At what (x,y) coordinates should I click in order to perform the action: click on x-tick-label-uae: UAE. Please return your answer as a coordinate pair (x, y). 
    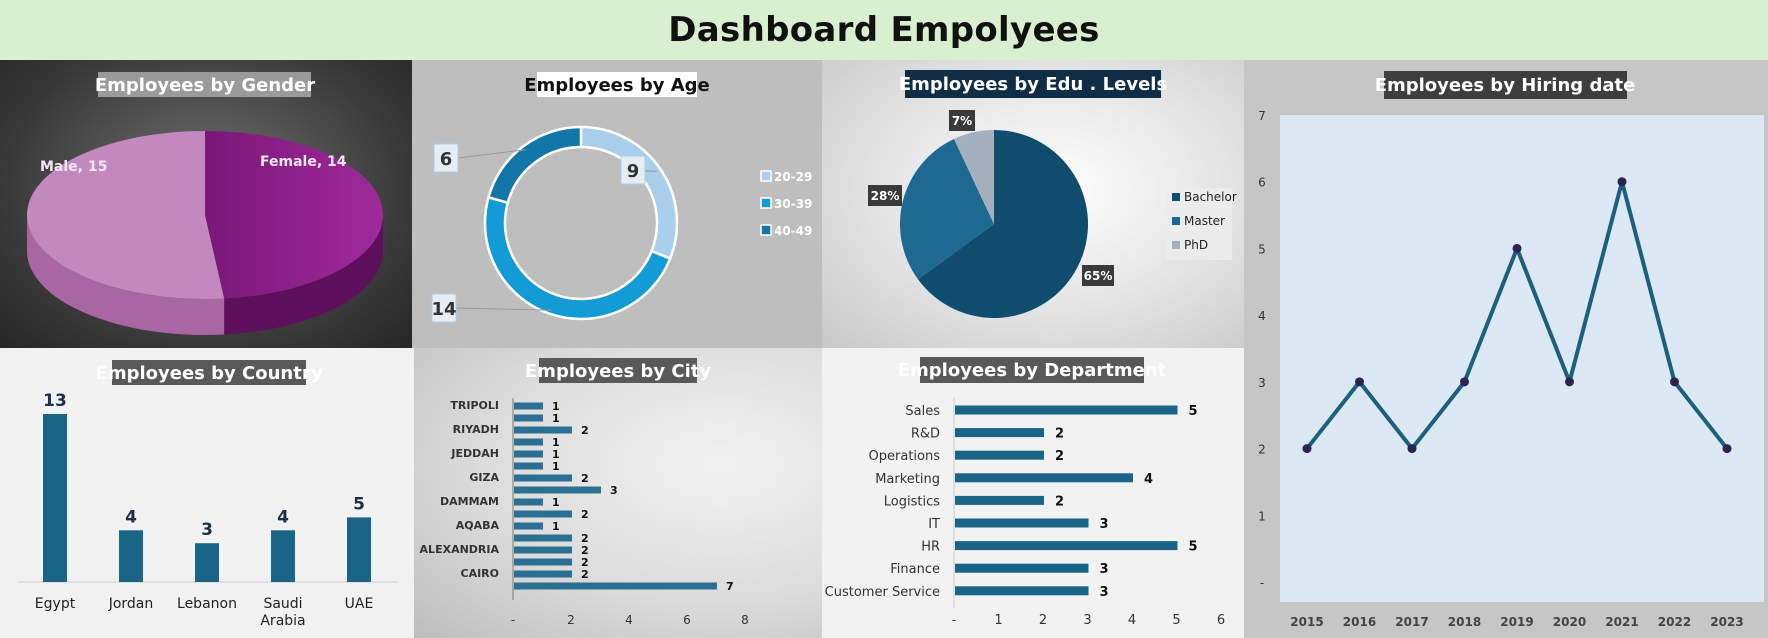
    Looking at the image, I should click on (359, 604).